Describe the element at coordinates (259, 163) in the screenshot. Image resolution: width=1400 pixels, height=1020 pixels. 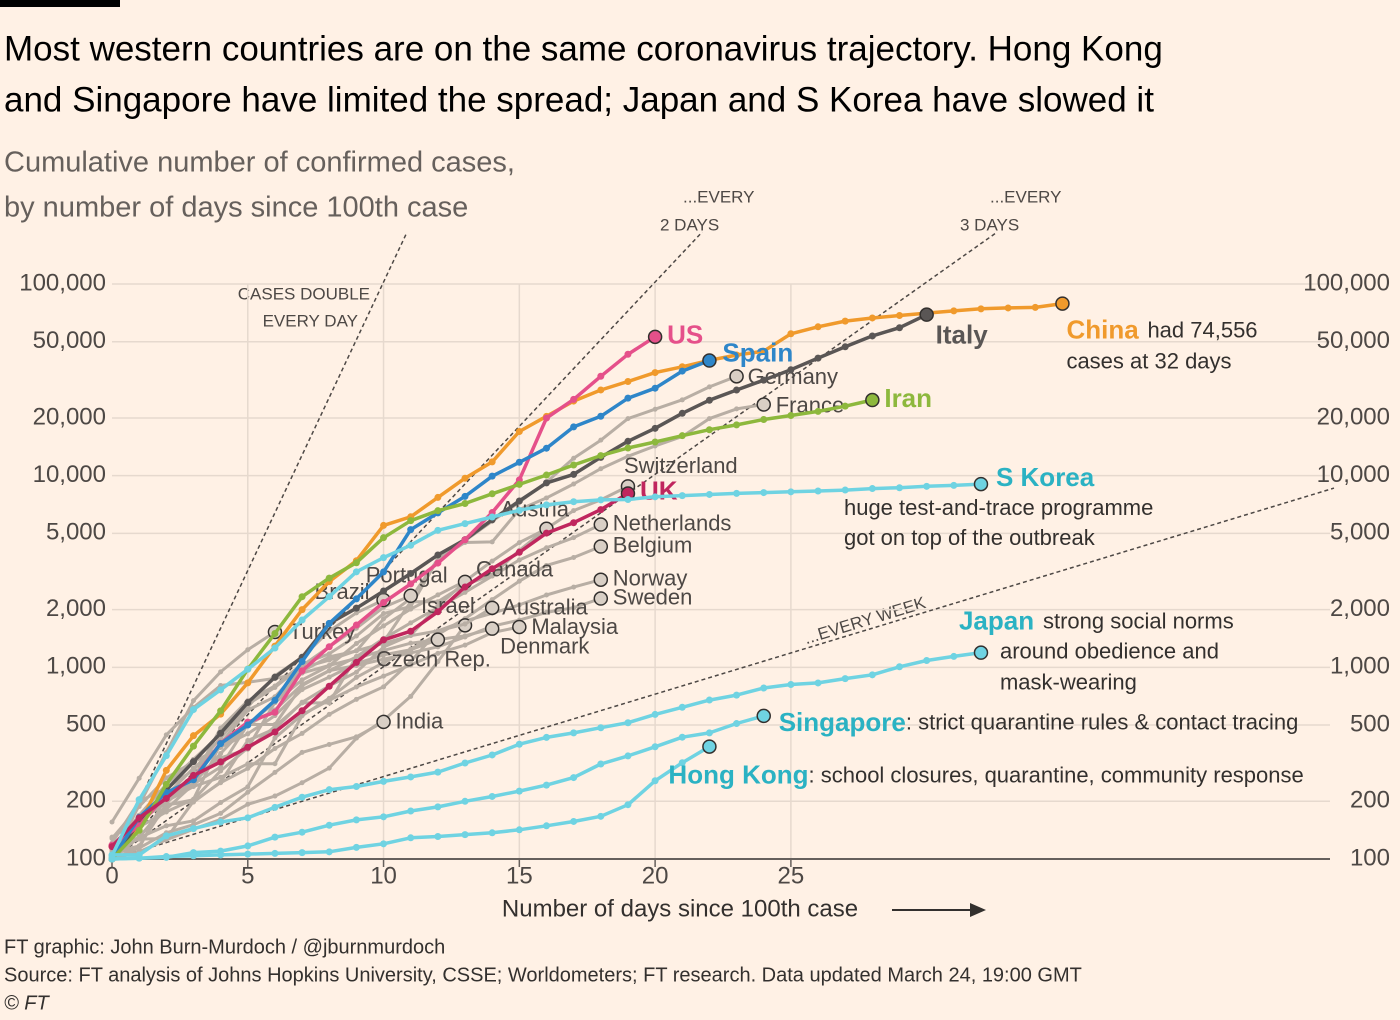
I see `subtitle: Cumulative number of confirmed cases,` at that location.